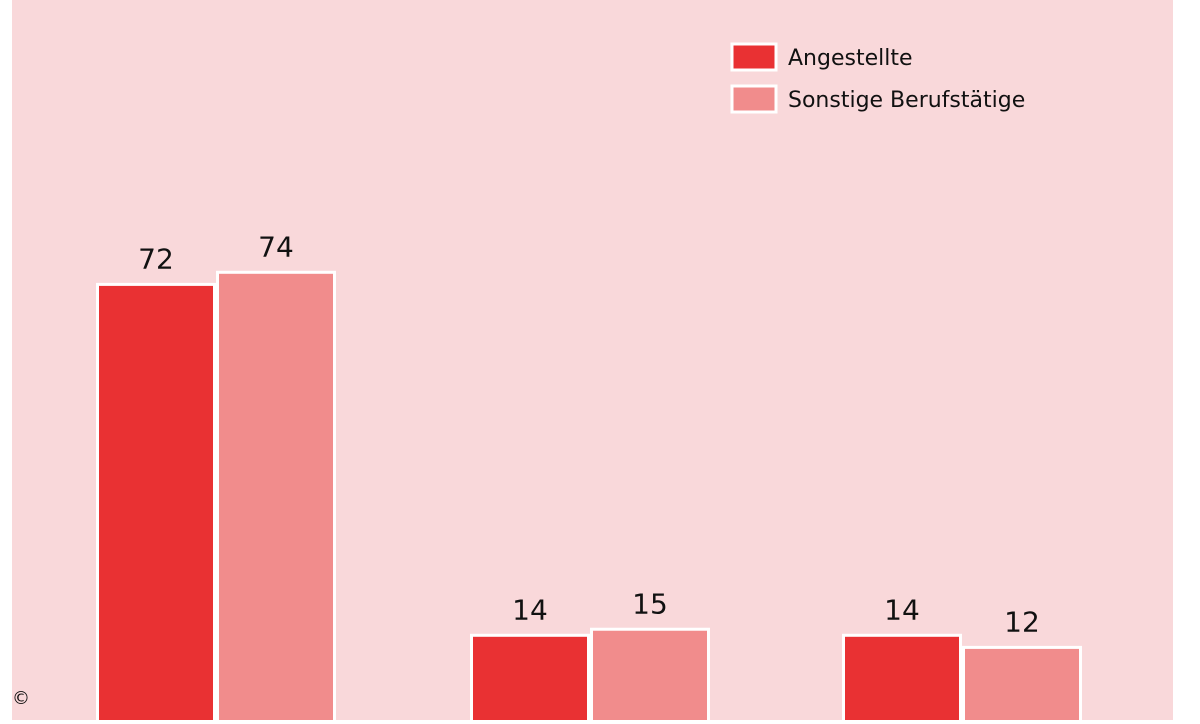  What do you see at coordinates (650, 603) in the screenshot?
I see `data-label-series2-cat2: 15` at bounding box center [650, 603].